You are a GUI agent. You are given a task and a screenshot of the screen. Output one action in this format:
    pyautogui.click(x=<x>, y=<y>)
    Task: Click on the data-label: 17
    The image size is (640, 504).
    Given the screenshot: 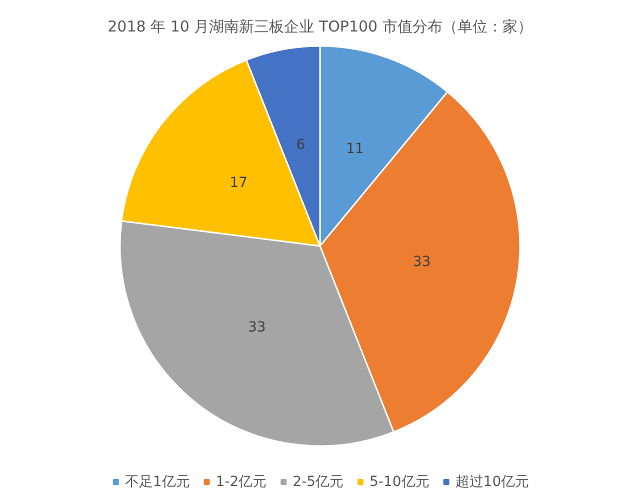 What is the action you would take?
    pyautogui.click(x=239, y=182)
    